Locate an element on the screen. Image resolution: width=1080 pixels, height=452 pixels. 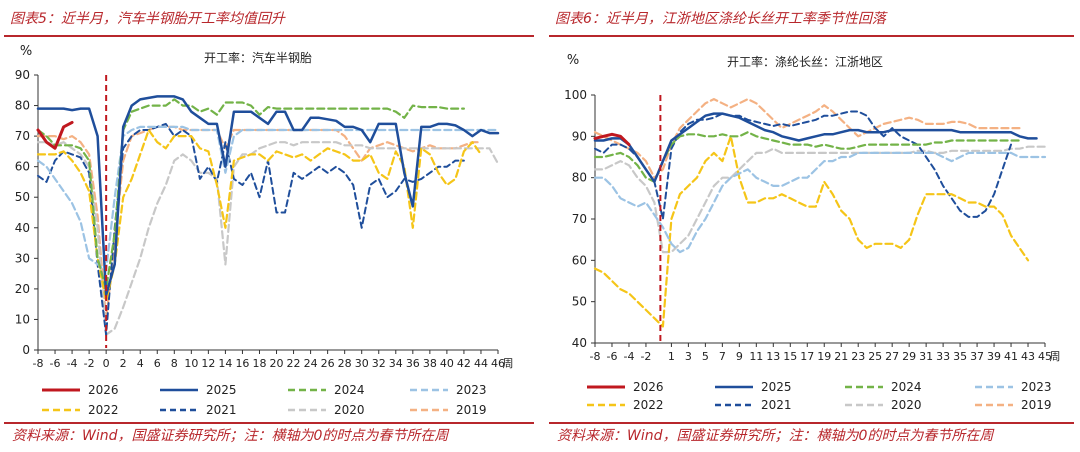
x-tick-label: 37 is located at coordinates (977, 356).